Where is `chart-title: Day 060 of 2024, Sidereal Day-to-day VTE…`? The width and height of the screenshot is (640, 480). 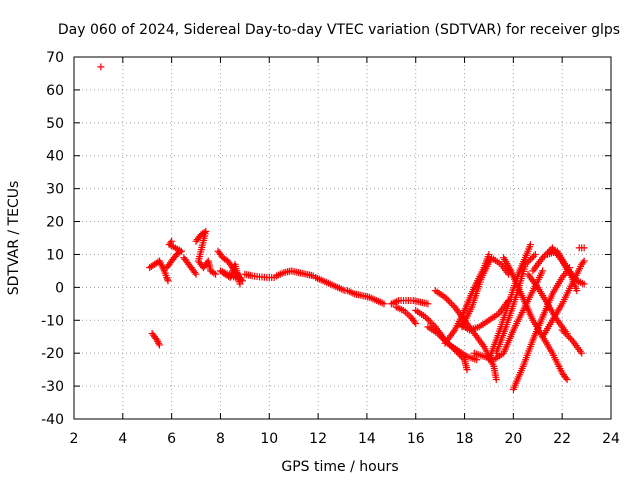 chart-title: Day 060 of 2024, Sidereal Day-to-day VTE… is located at coordinates (339, 30).